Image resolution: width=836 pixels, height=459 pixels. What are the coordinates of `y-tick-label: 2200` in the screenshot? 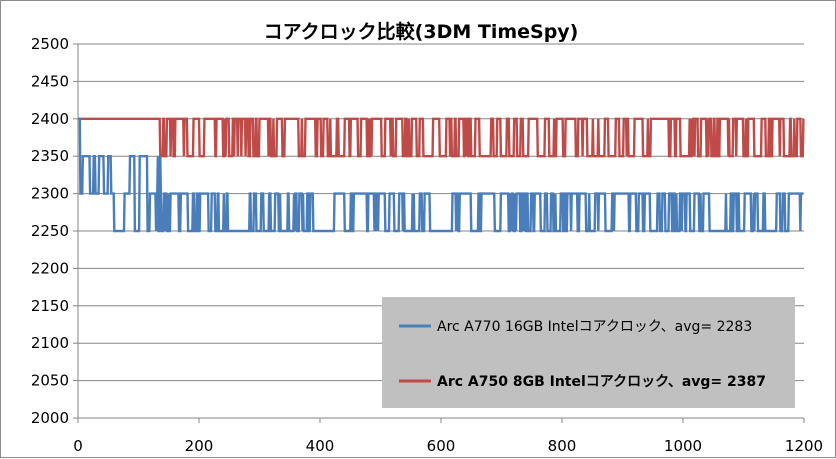 It's located at (50, 268).